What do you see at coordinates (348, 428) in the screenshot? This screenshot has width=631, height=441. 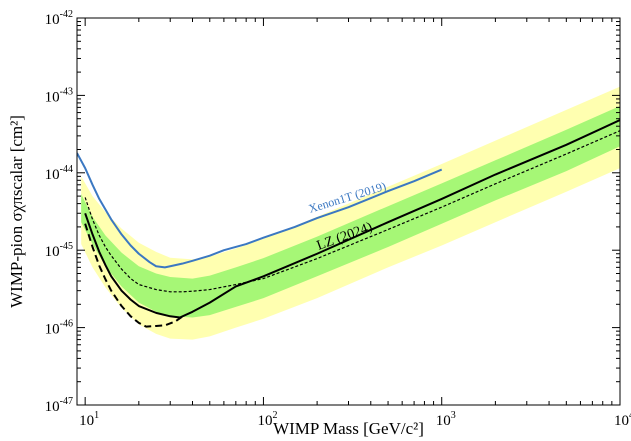 I see `x-axis-title: WIMP Mass [GeV/c²]` at bounding box center [348, 428].